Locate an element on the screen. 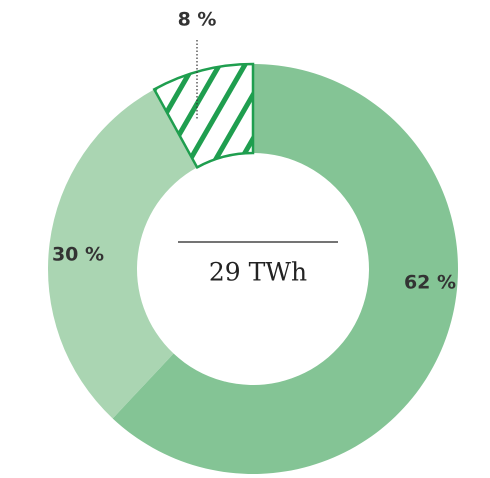 This screenshot has width=490, height=478. value-label: 30 % is located at coordinates (78, 255).